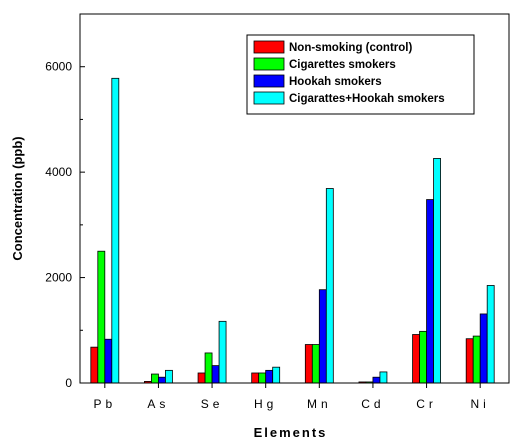 The height and width of the screenshot is (440, 513). Describe the element at coordinates (158, 404) in the screenshot. I see `x-tick-label-as: As` at that location.